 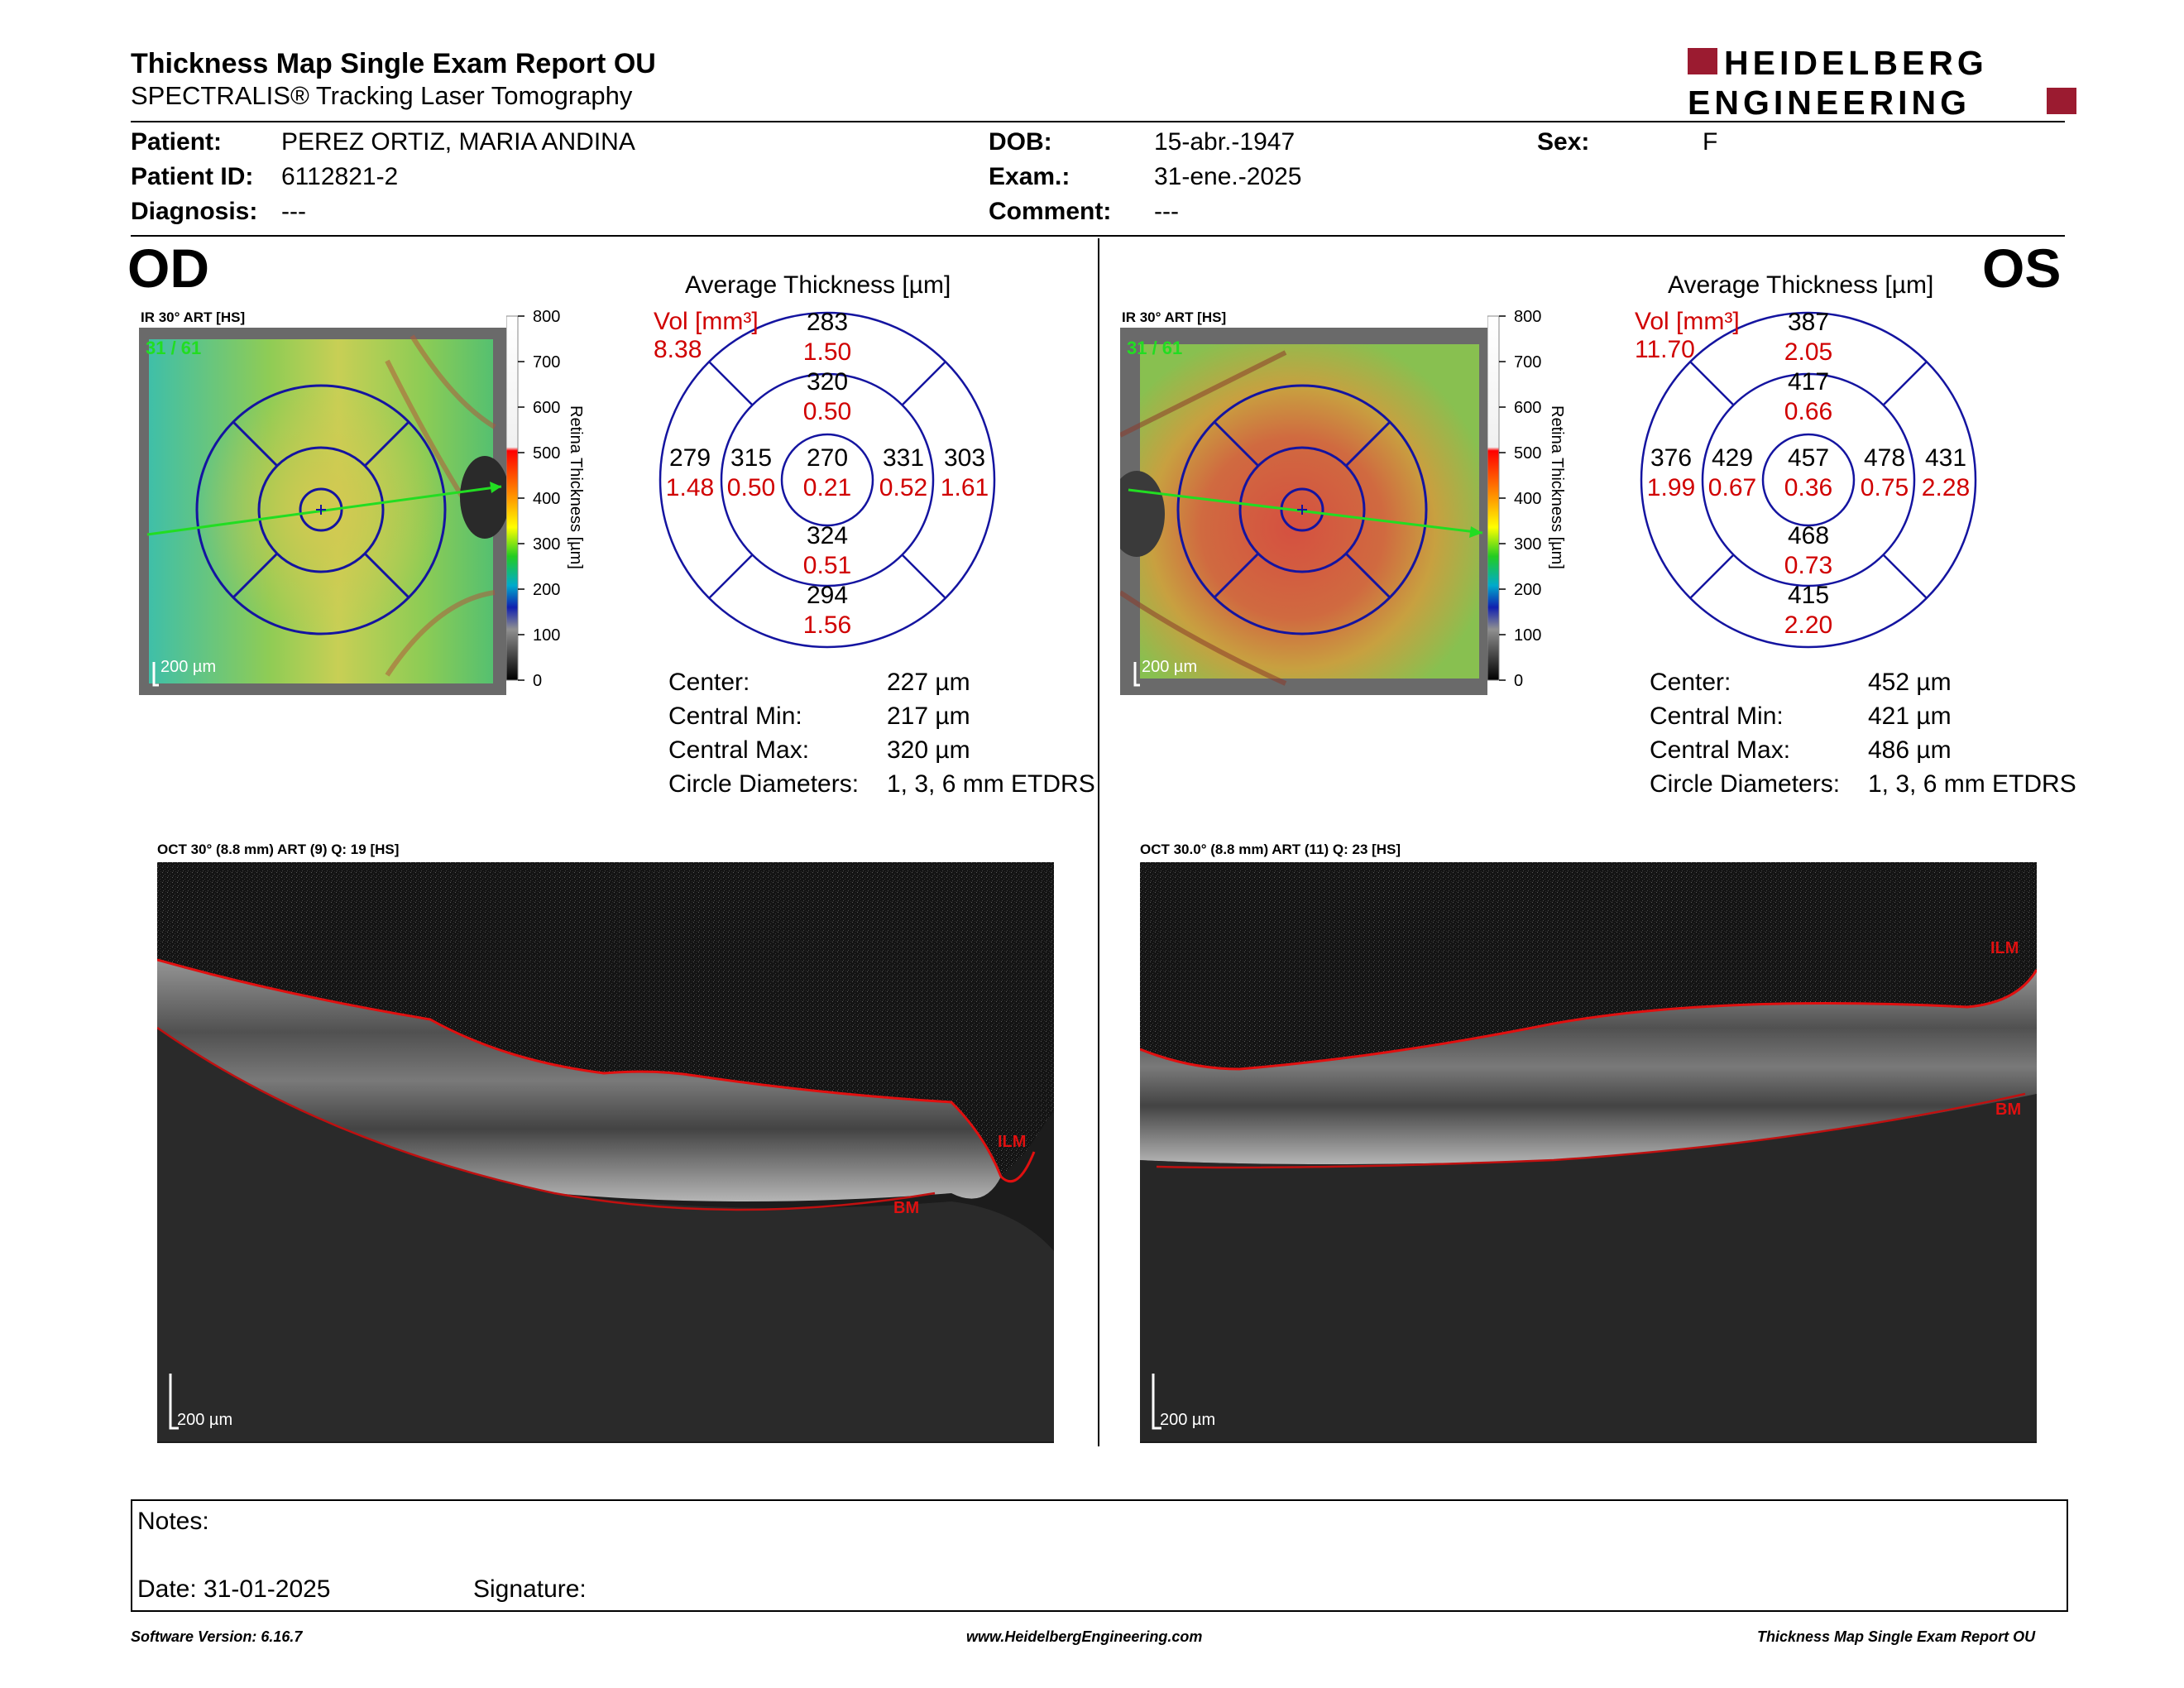 What do you see at coordinates (827, 595) in the screenshot?
I see `od-sector-outer-inf-thickness: 294` at bounding box center [827, 595].